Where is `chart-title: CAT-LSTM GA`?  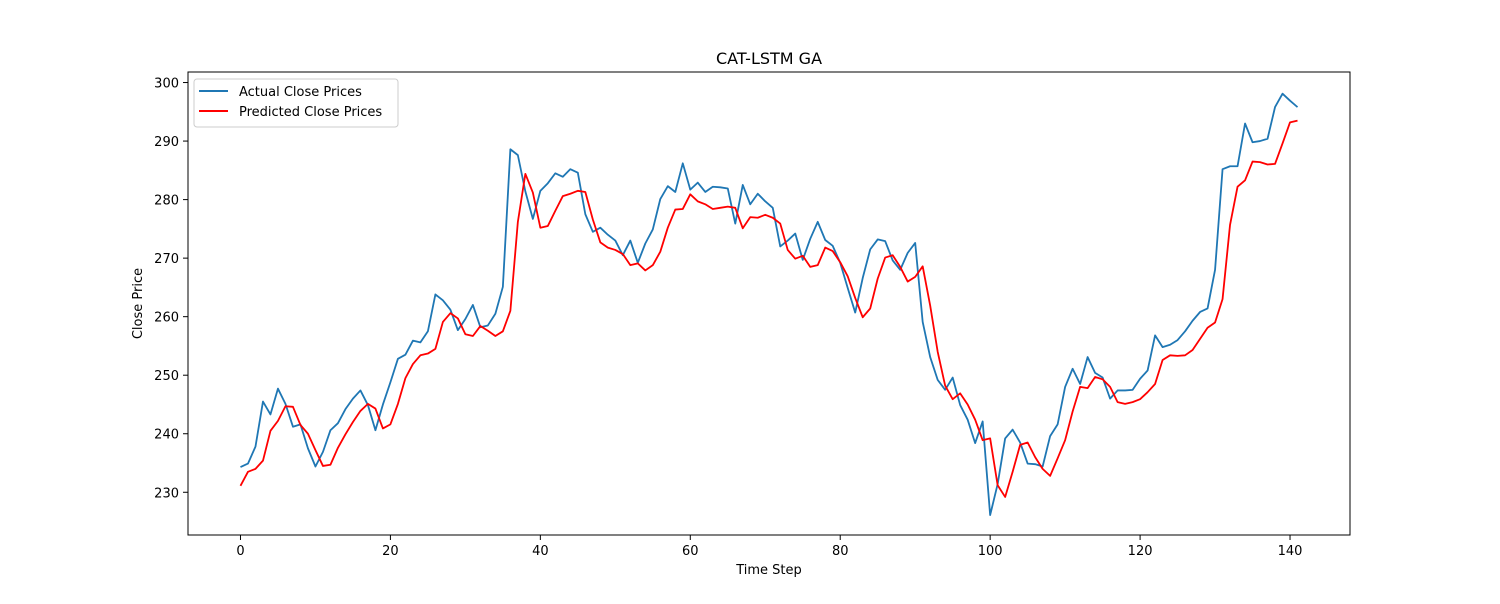 chart-title: CAT-LSTM GA is located at coordinates (769, 58).